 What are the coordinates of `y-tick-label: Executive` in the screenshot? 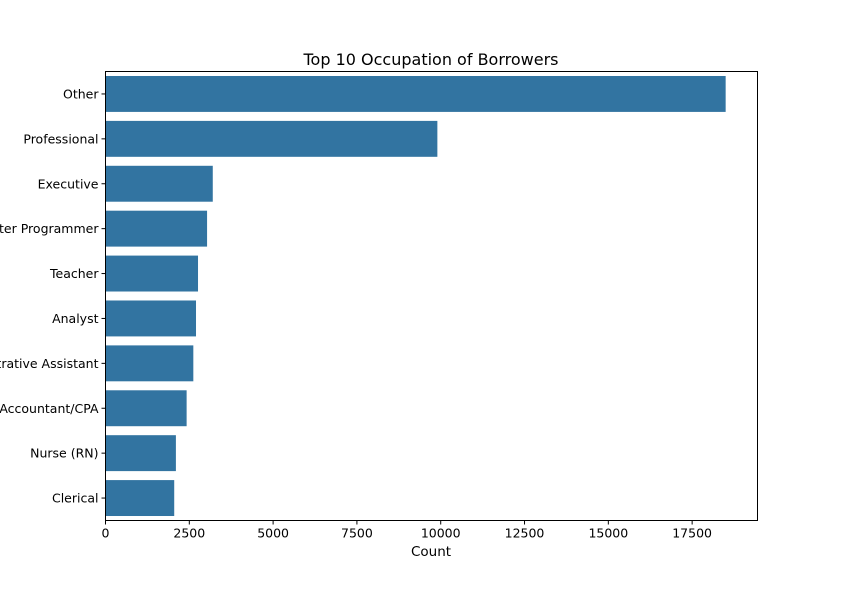 It's located at (68, 183).